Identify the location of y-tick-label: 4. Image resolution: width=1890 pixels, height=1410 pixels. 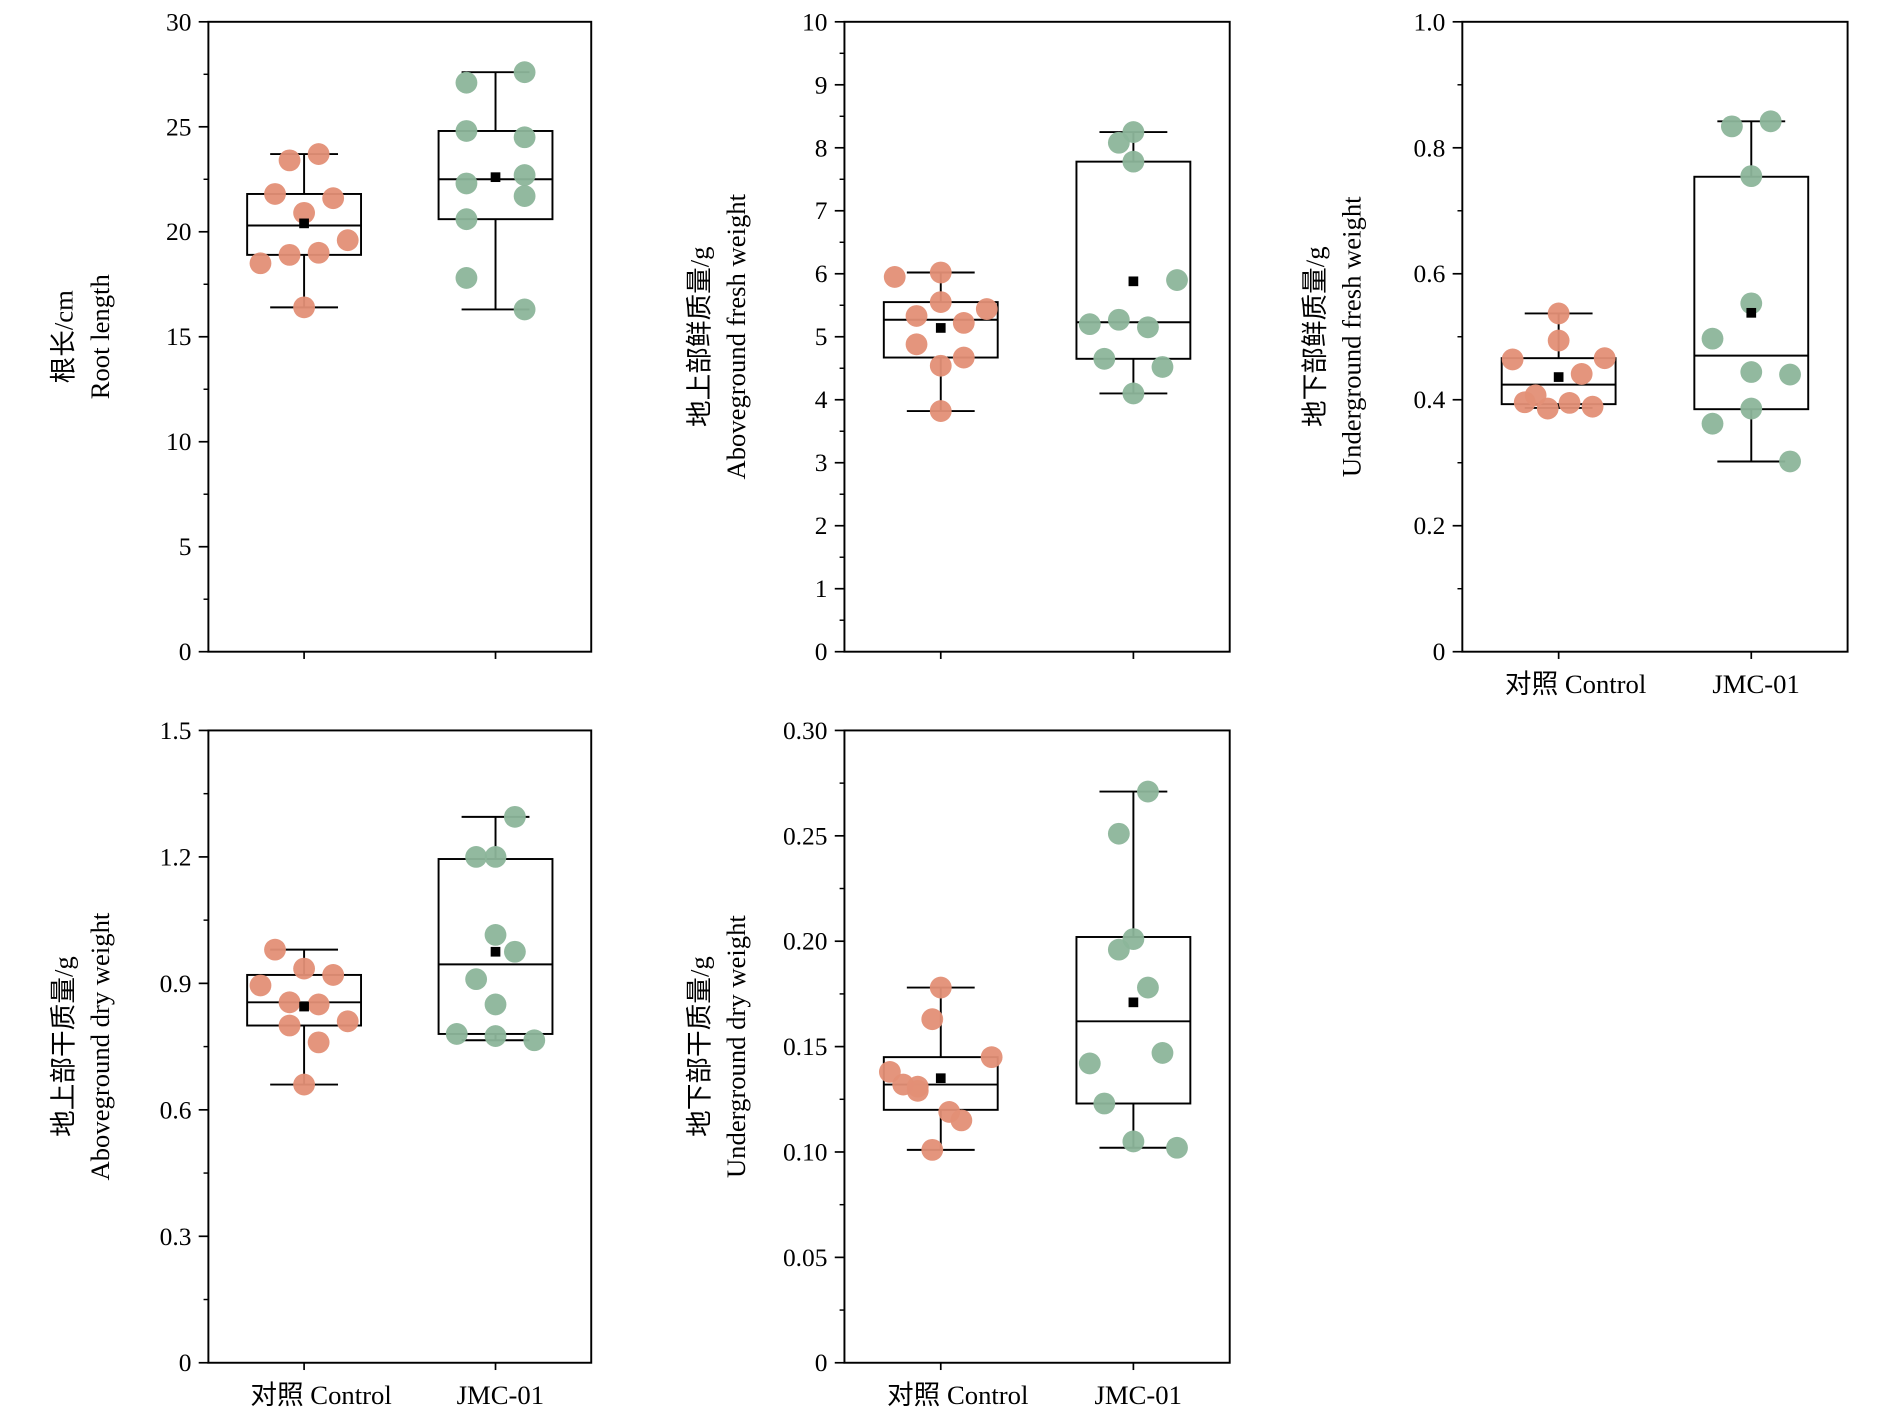
(821, 399).